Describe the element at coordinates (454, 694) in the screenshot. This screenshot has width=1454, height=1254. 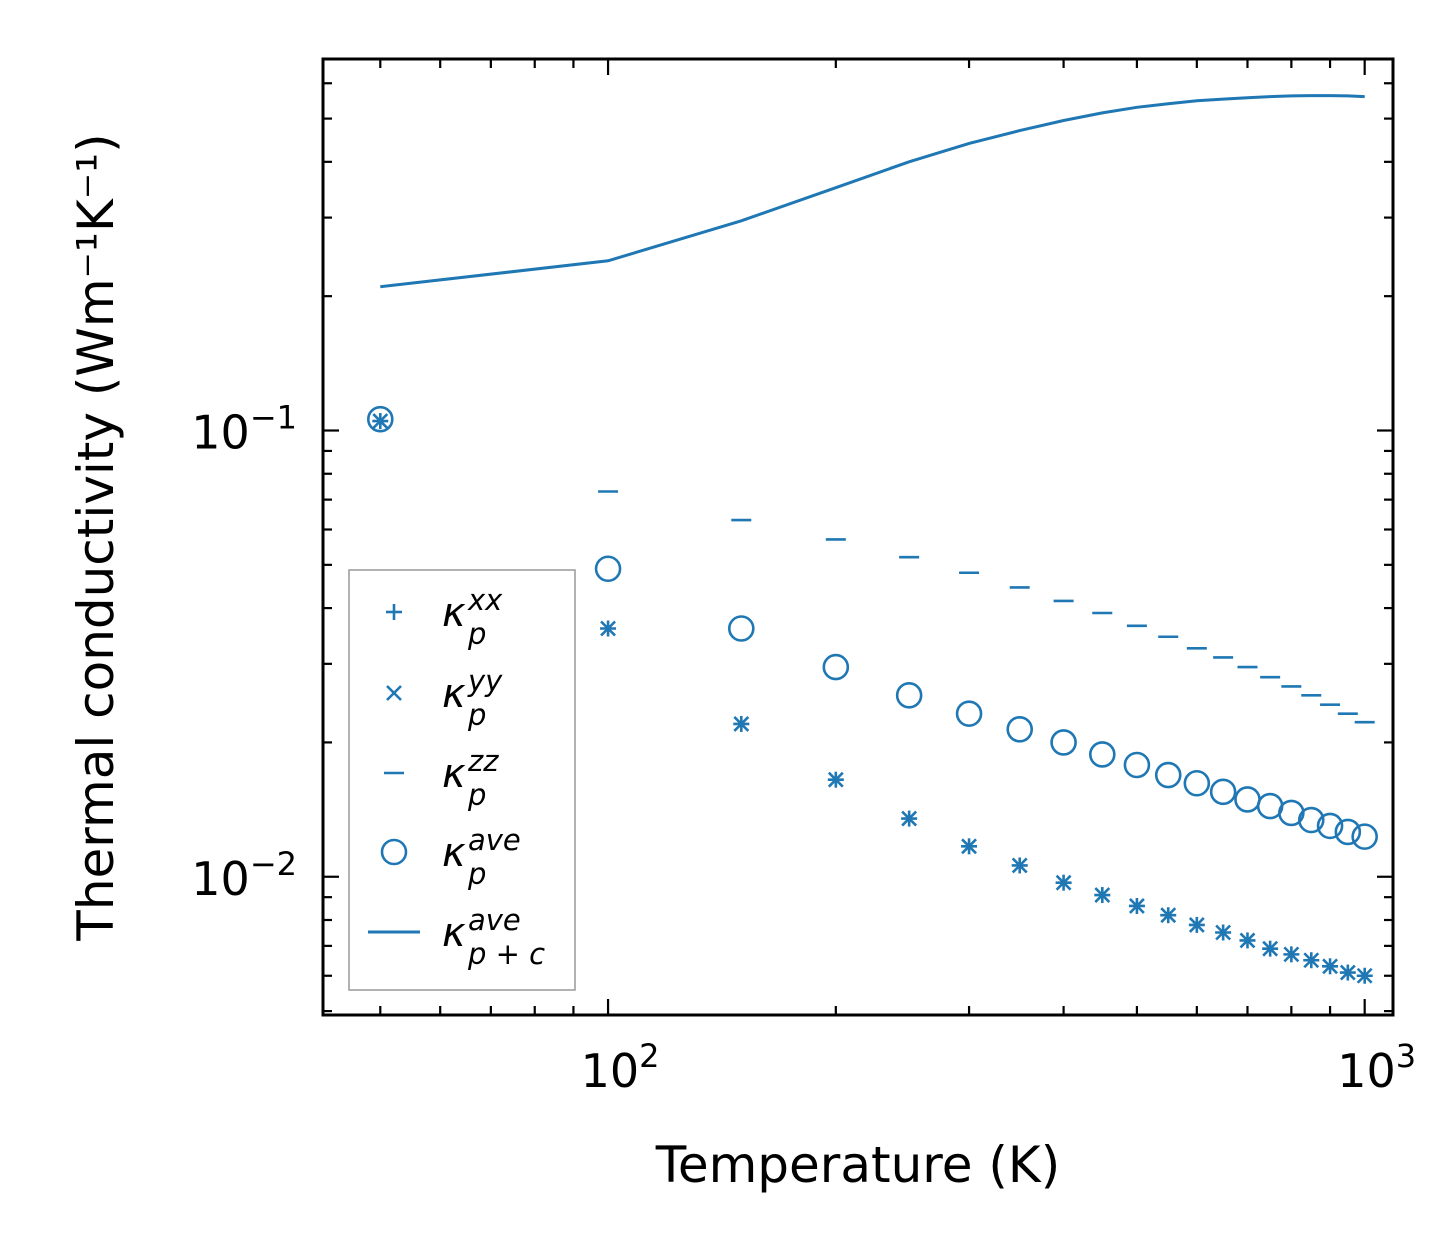
I see `legend-label-kappa_p_yy: κ` at that location.